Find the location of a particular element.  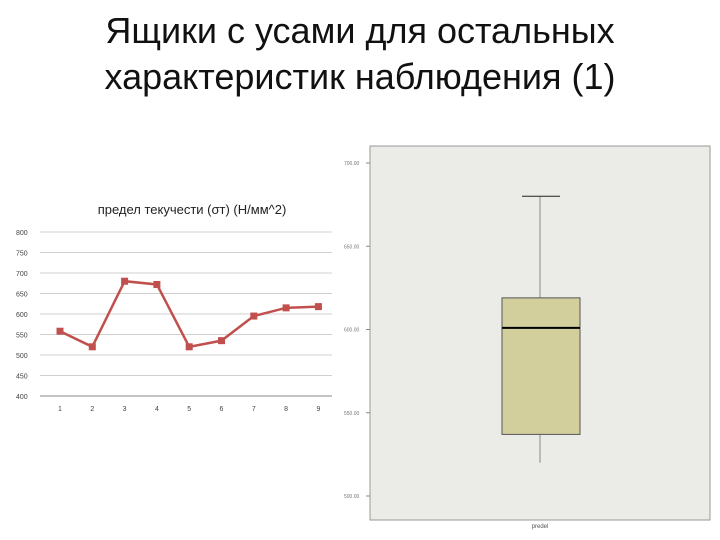

line-y-tick-label: 550 is located at coordinates (22, 336).